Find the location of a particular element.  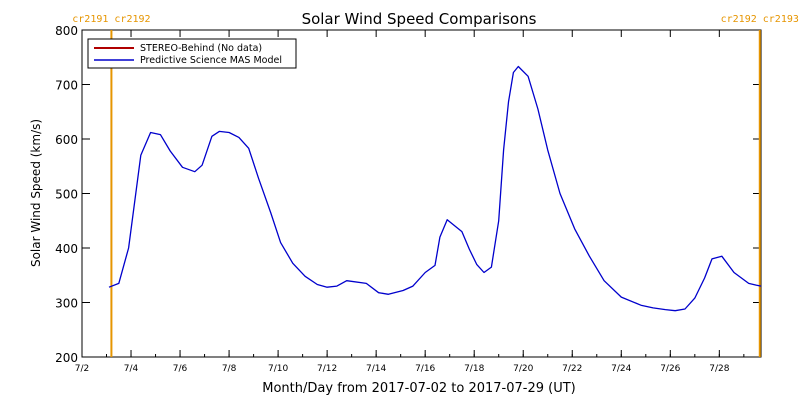

legend-label-model: Predictive Science MAS Model is located at coordinates (211, 60).